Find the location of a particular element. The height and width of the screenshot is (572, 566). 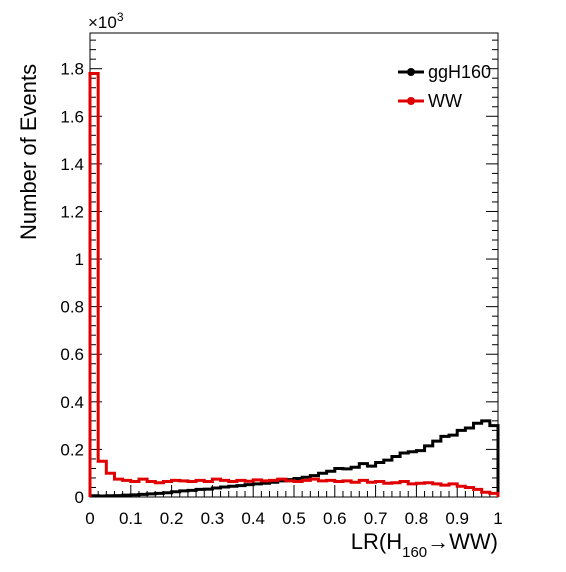

legend-marker-ww is located at coordinates (411, 101).